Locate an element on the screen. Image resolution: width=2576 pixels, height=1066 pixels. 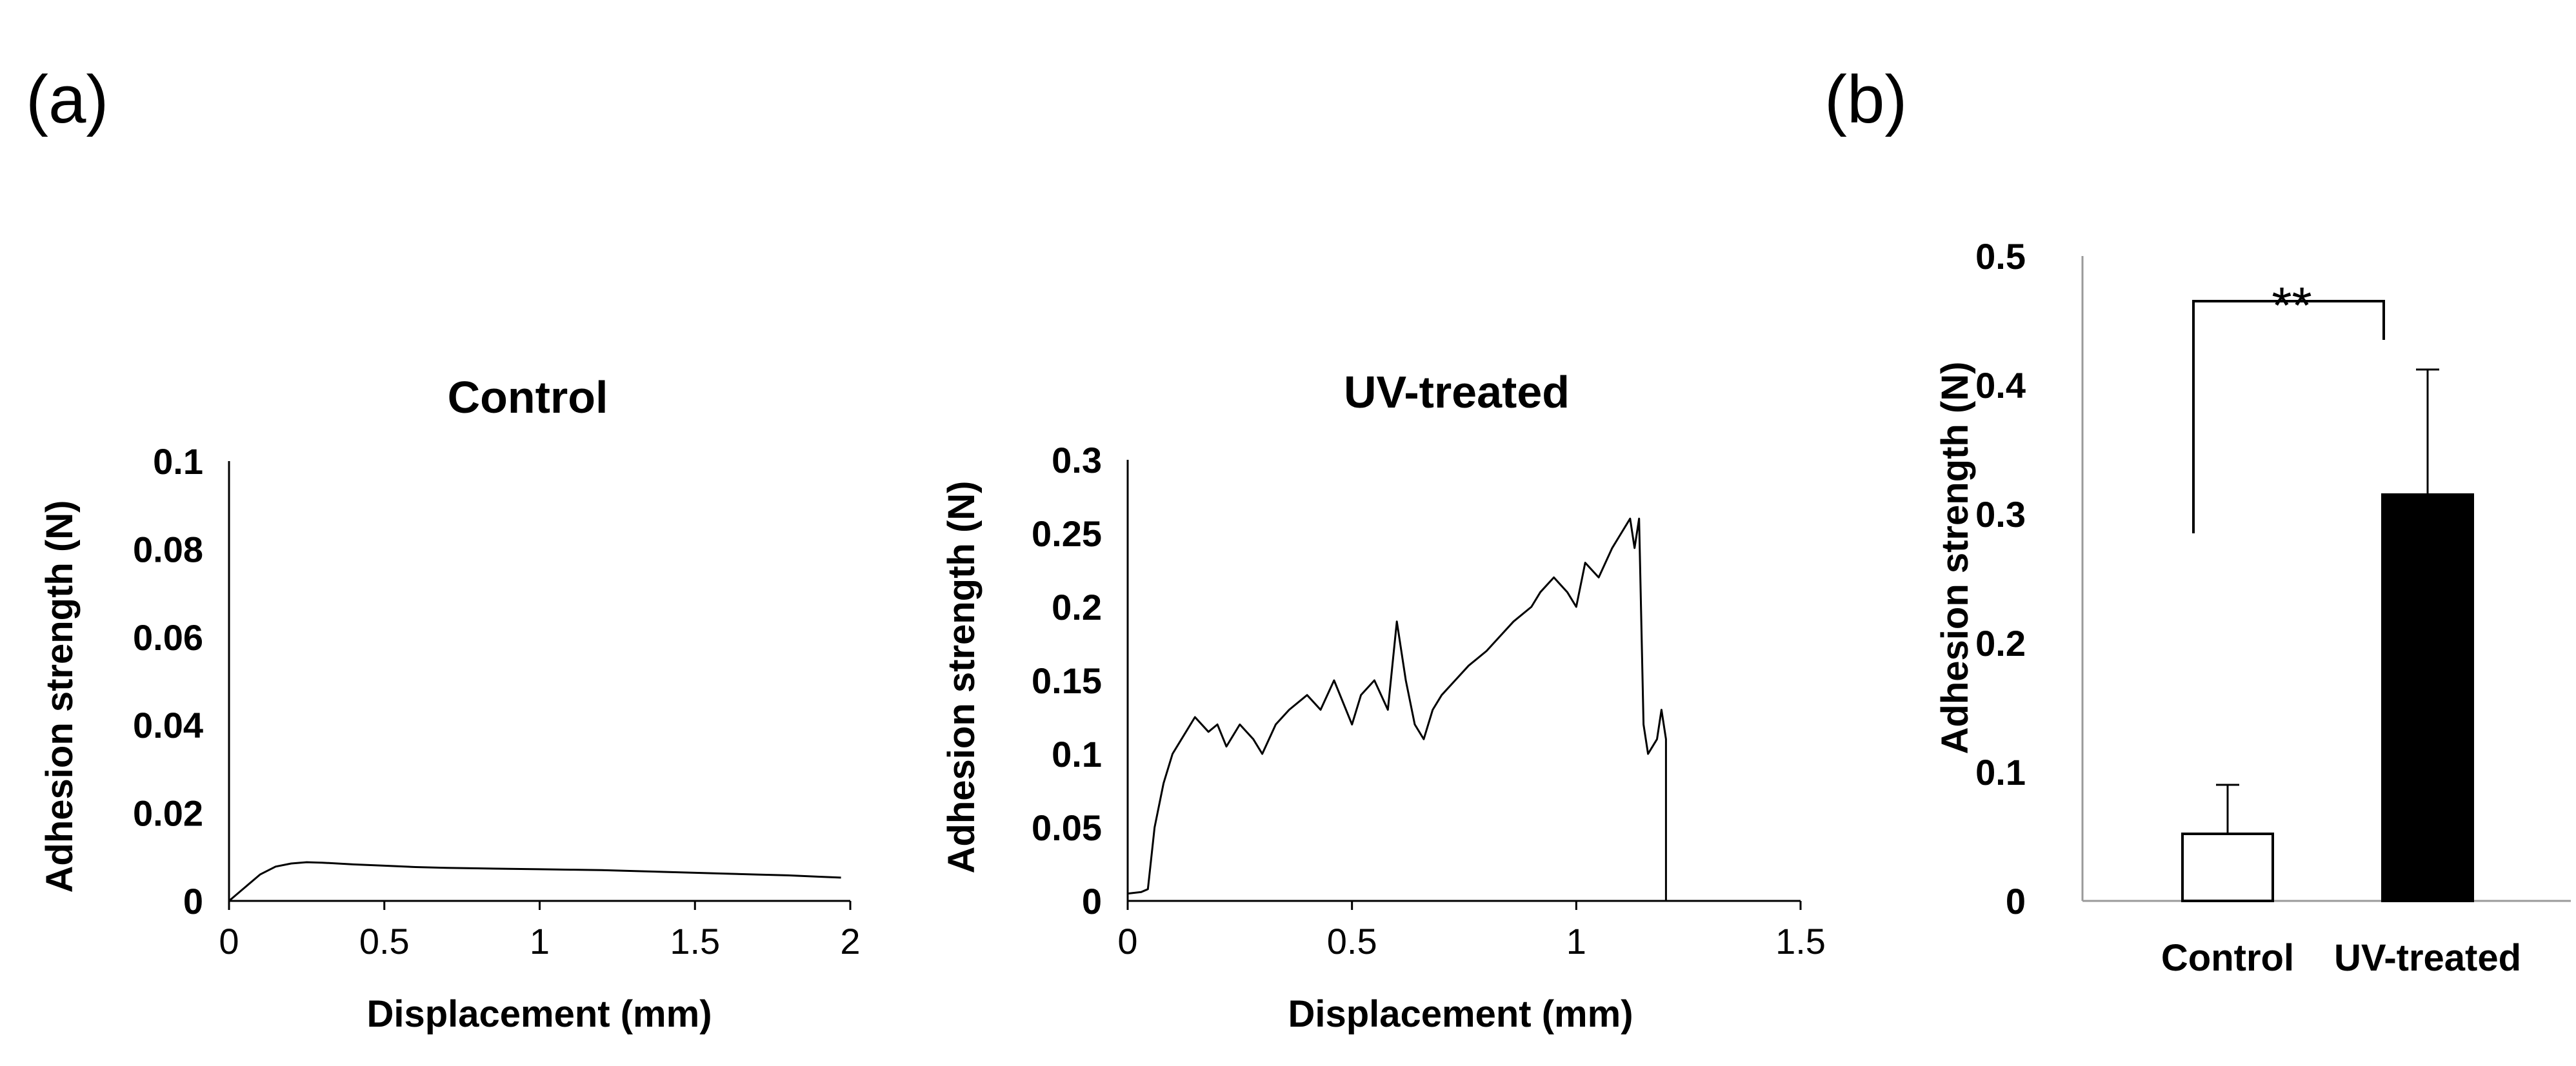
uv-y-tick-label: 0.15 is located at coordinates (1067, 681).